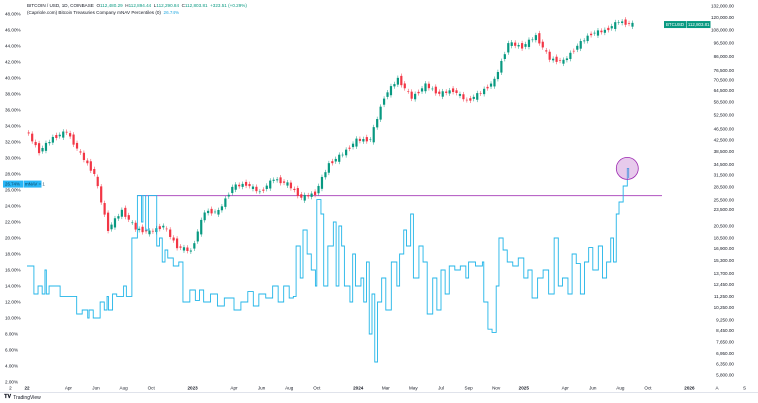 This screenshot has height=403, width=758. What do you see at coordinates (10, 388) in the screenshot?
I see `x-axis-tick: 2` at bounding box center [10, 388].